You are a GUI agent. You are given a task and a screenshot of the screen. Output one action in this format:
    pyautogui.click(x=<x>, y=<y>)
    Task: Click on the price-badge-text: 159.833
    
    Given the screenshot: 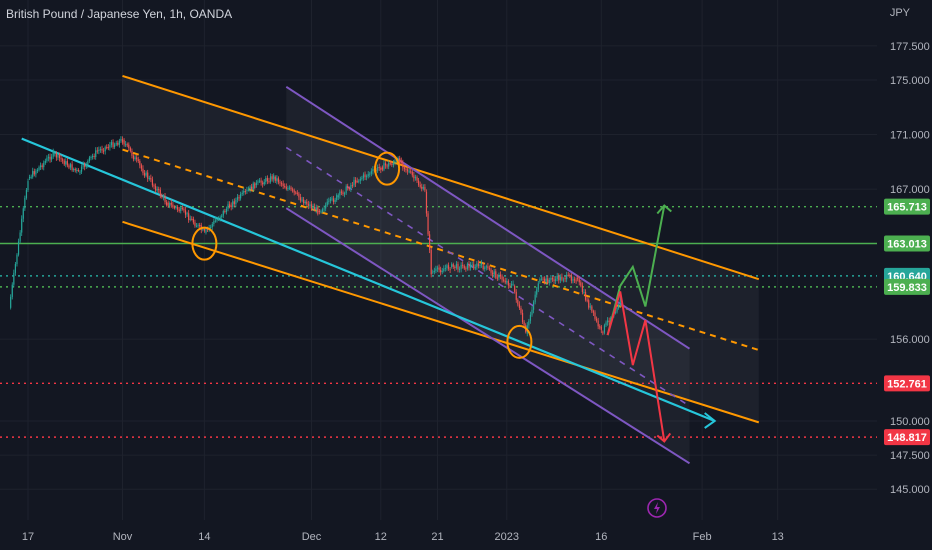 What is the action you would take?
    pyautogui.click(x=907, y=288)
    